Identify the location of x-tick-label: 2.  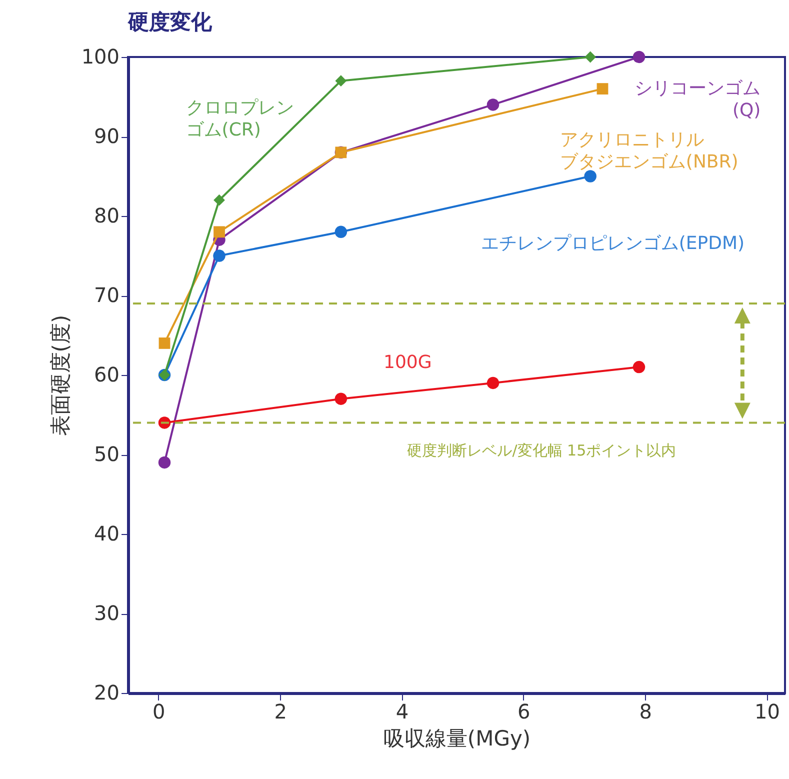
(280, 712).